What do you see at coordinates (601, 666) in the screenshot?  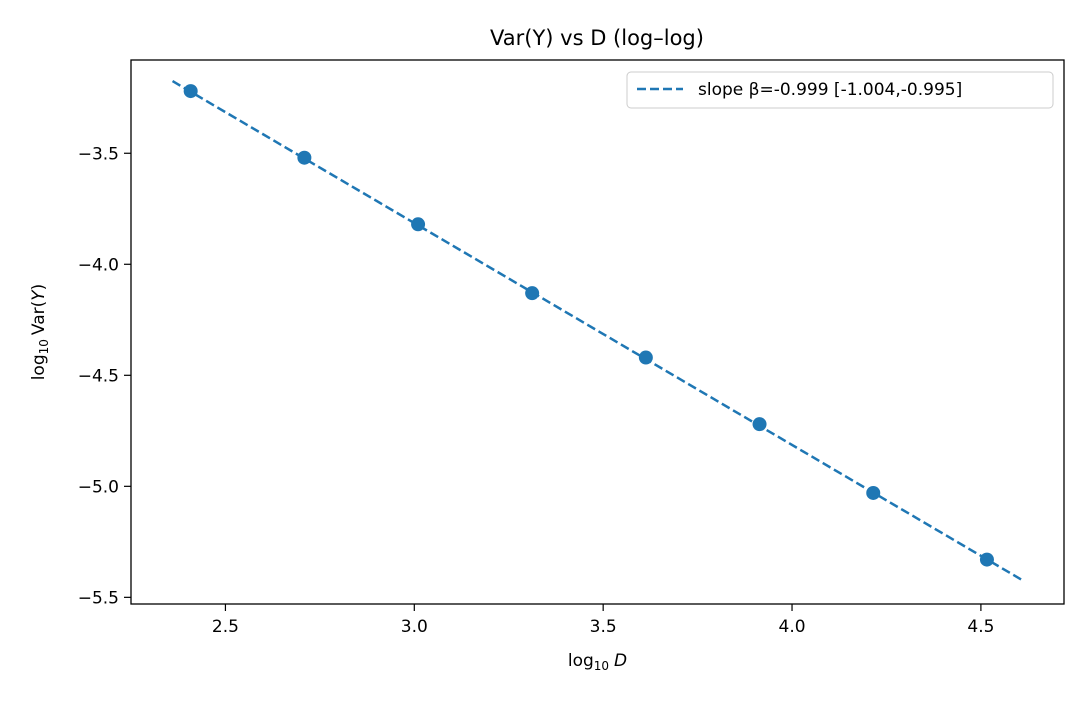 I see `x-axis-label-subscript: 10` at bounding box center [601, 666].